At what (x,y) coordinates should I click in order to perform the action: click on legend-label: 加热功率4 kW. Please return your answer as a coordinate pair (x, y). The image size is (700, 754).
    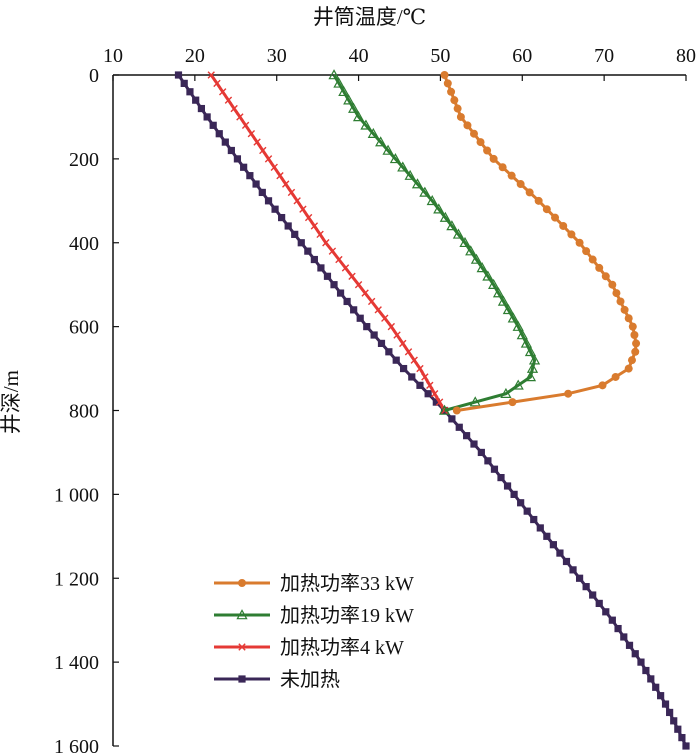
    Looking at the image, I should click on (342, 647).